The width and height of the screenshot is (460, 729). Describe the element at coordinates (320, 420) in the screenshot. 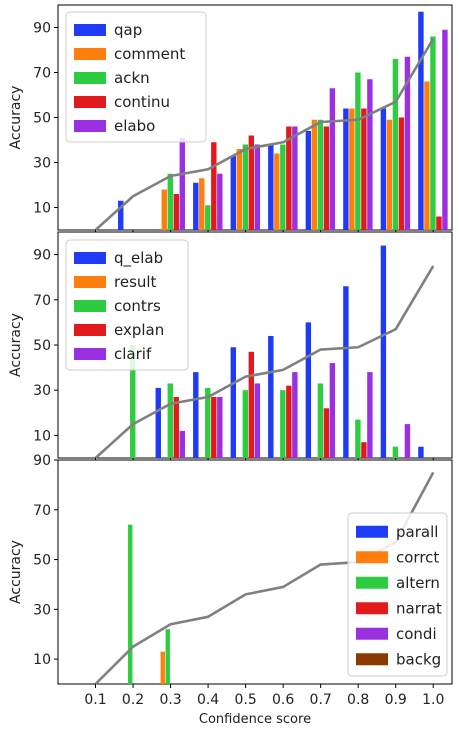

I see `bar-contrs-0.7` at that location.